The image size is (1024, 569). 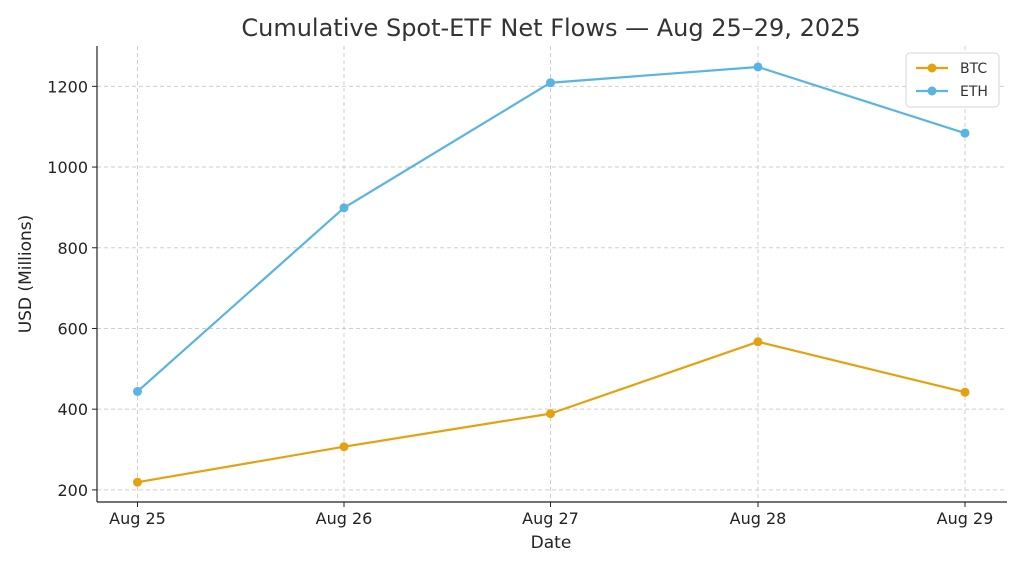 What do you see at coordinates (72, 409) in the screenshot?
I see `y-tick-label: 400` at bounding box center [72, 409].